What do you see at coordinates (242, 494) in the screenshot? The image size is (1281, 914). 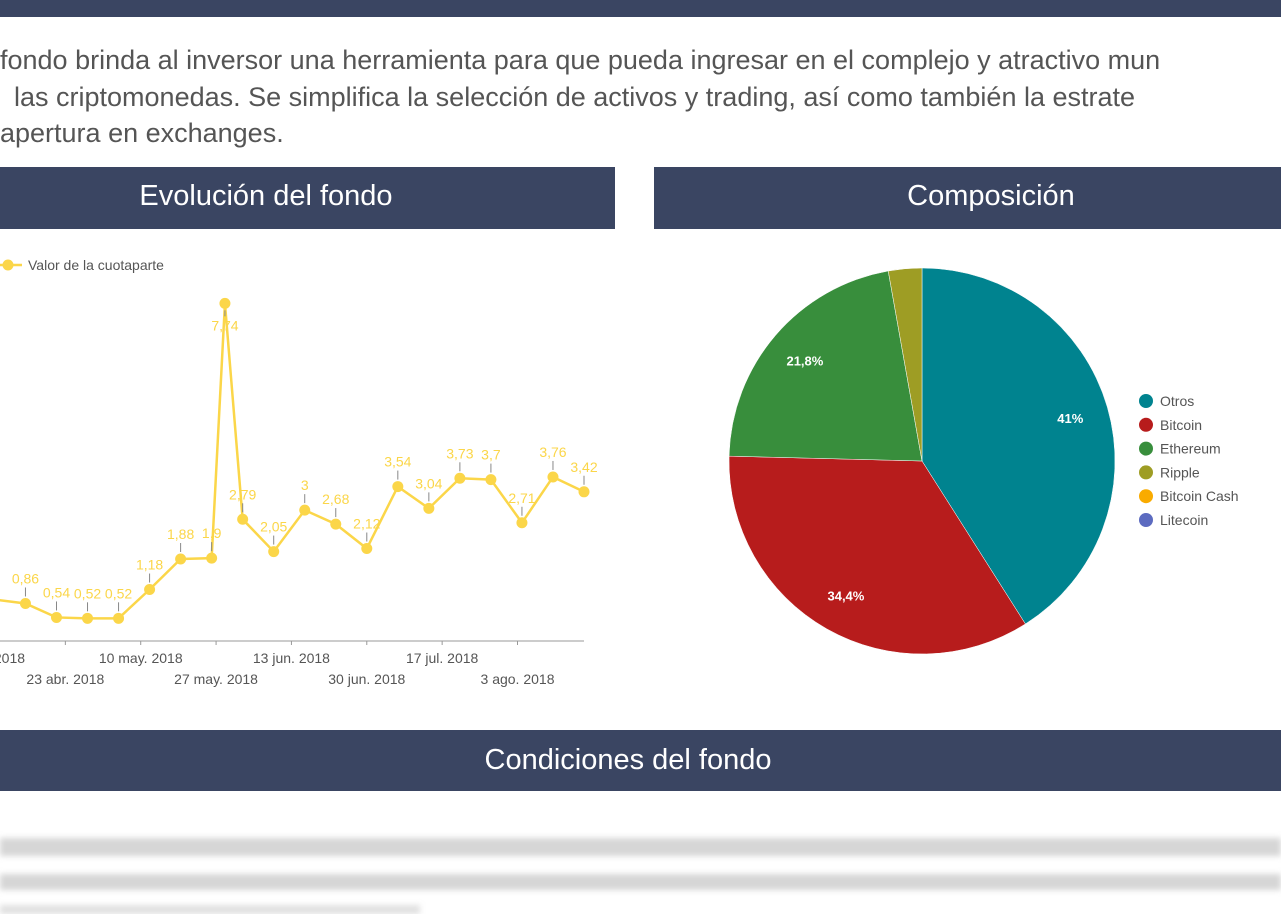 I see `data-label: 2,79` at bounding box center [242, 494].